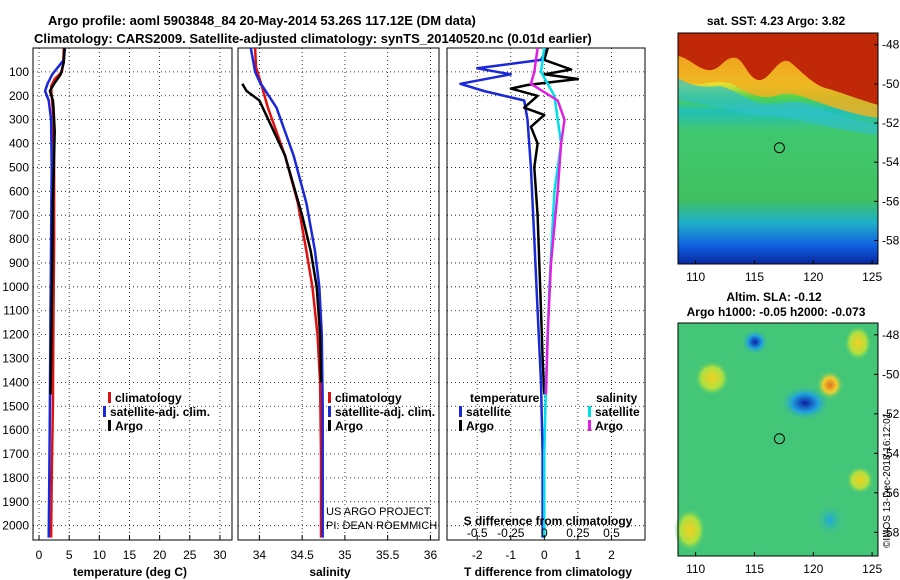 This screenshot has height=580, width=900. I want to click on sla-map-subtitle: Argo h1000: -0.05 h2000: -0.073, so click(776, 312).